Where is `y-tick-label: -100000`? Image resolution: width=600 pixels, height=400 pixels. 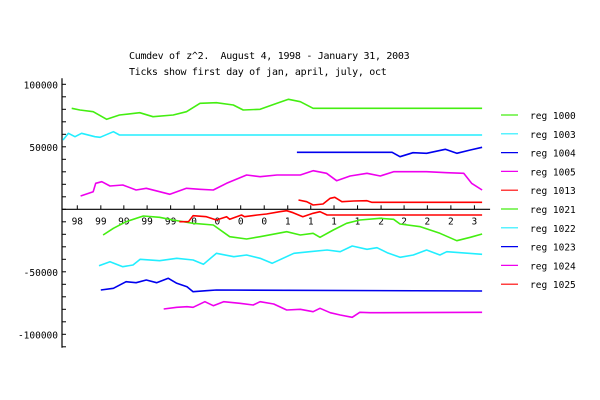
y-tick-label: -100000 is located at coordinates (38, 335).